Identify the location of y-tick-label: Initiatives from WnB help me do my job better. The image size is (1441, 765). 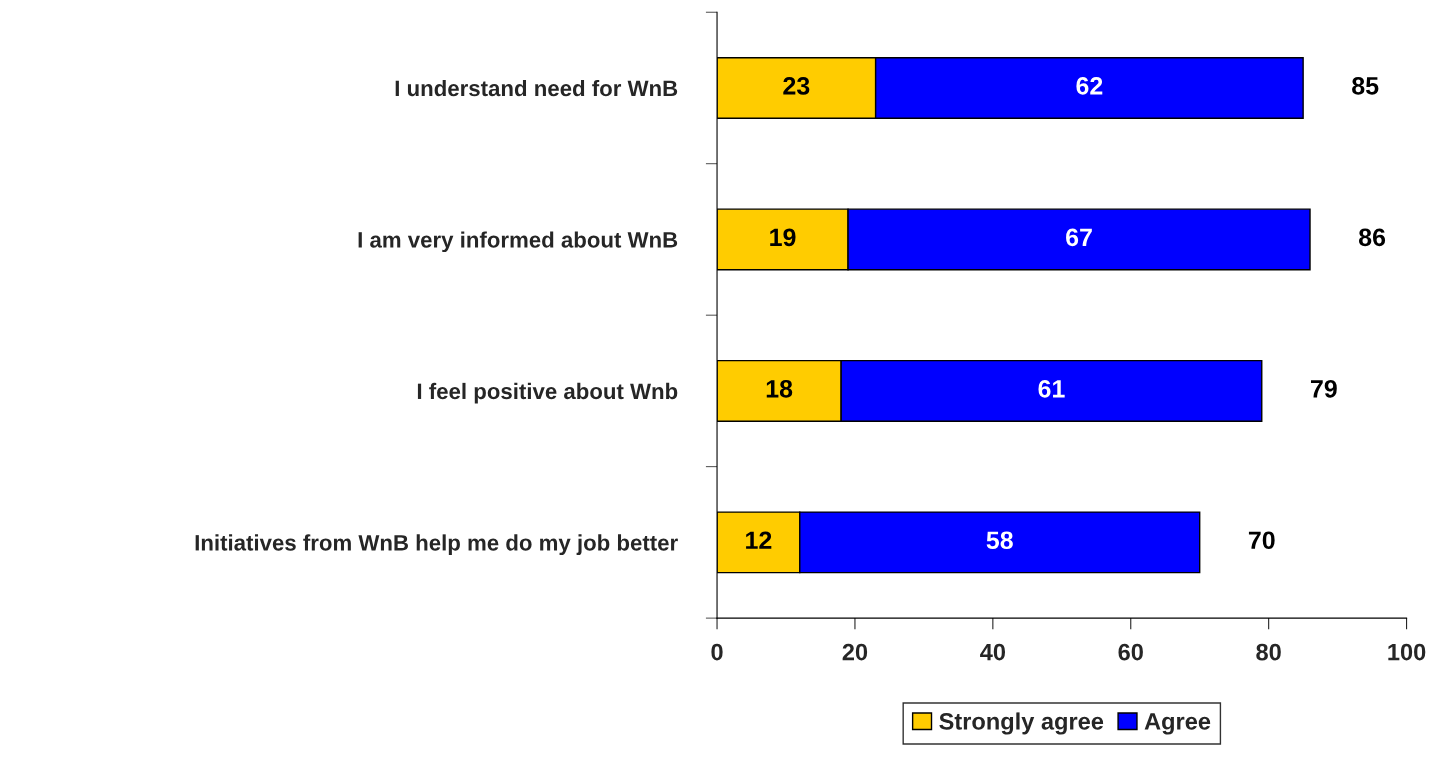
(436, 545).